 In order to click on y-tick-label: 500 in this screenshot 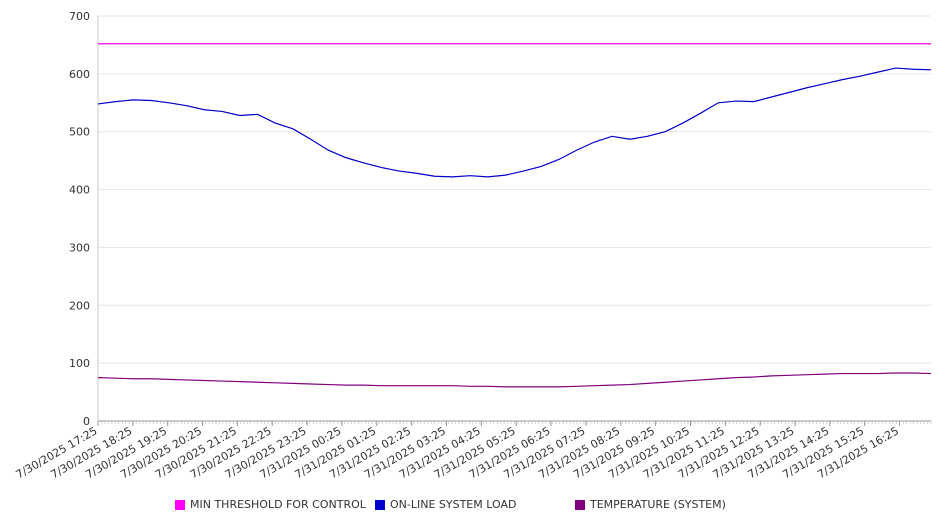, I will do `click(79, 132)`.